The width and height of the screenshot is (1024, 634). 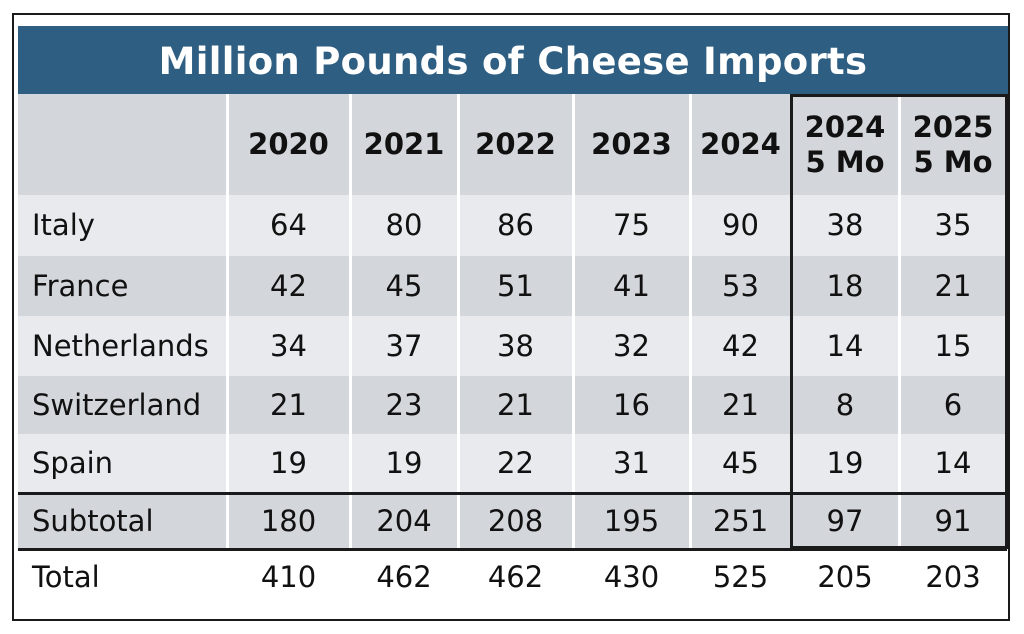 I want to click on row-label: Italy, so click(x=63, y=225).